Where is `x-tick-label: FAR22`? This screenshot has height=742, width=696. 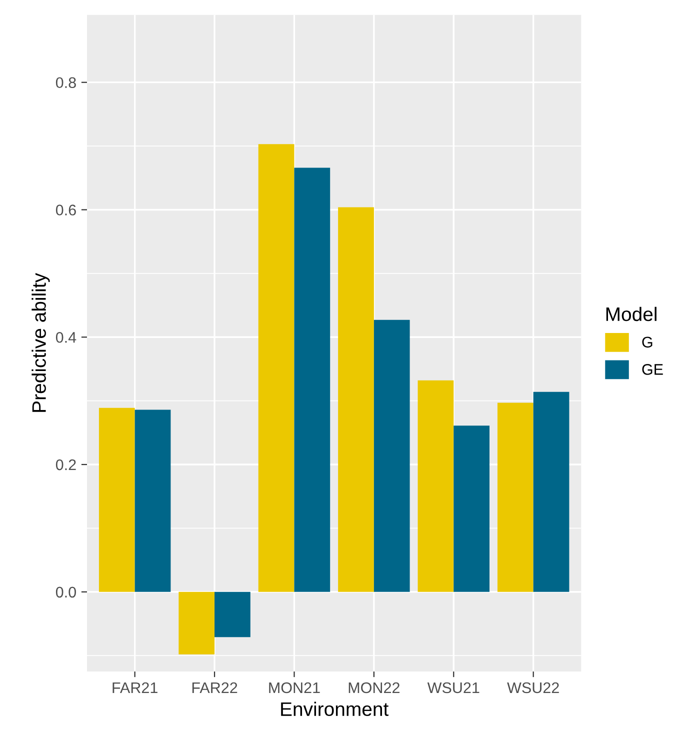
x-tick-label: FAR22 is located at coordinates (215, 687).